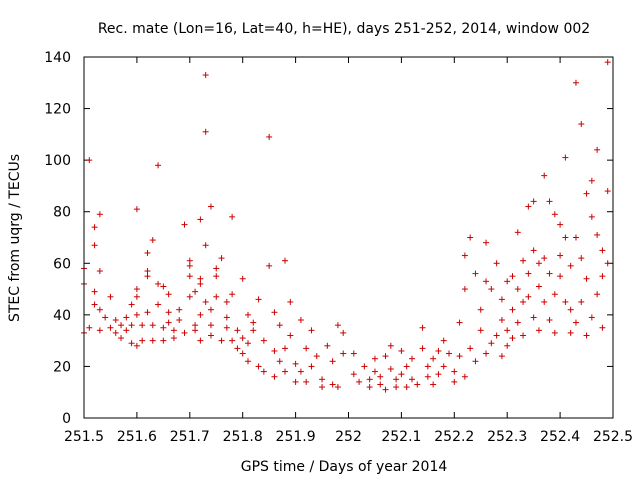 The width and height of the screenshot is (640, 480). I want to click on x-tick-label: 252, so click(348, 437).